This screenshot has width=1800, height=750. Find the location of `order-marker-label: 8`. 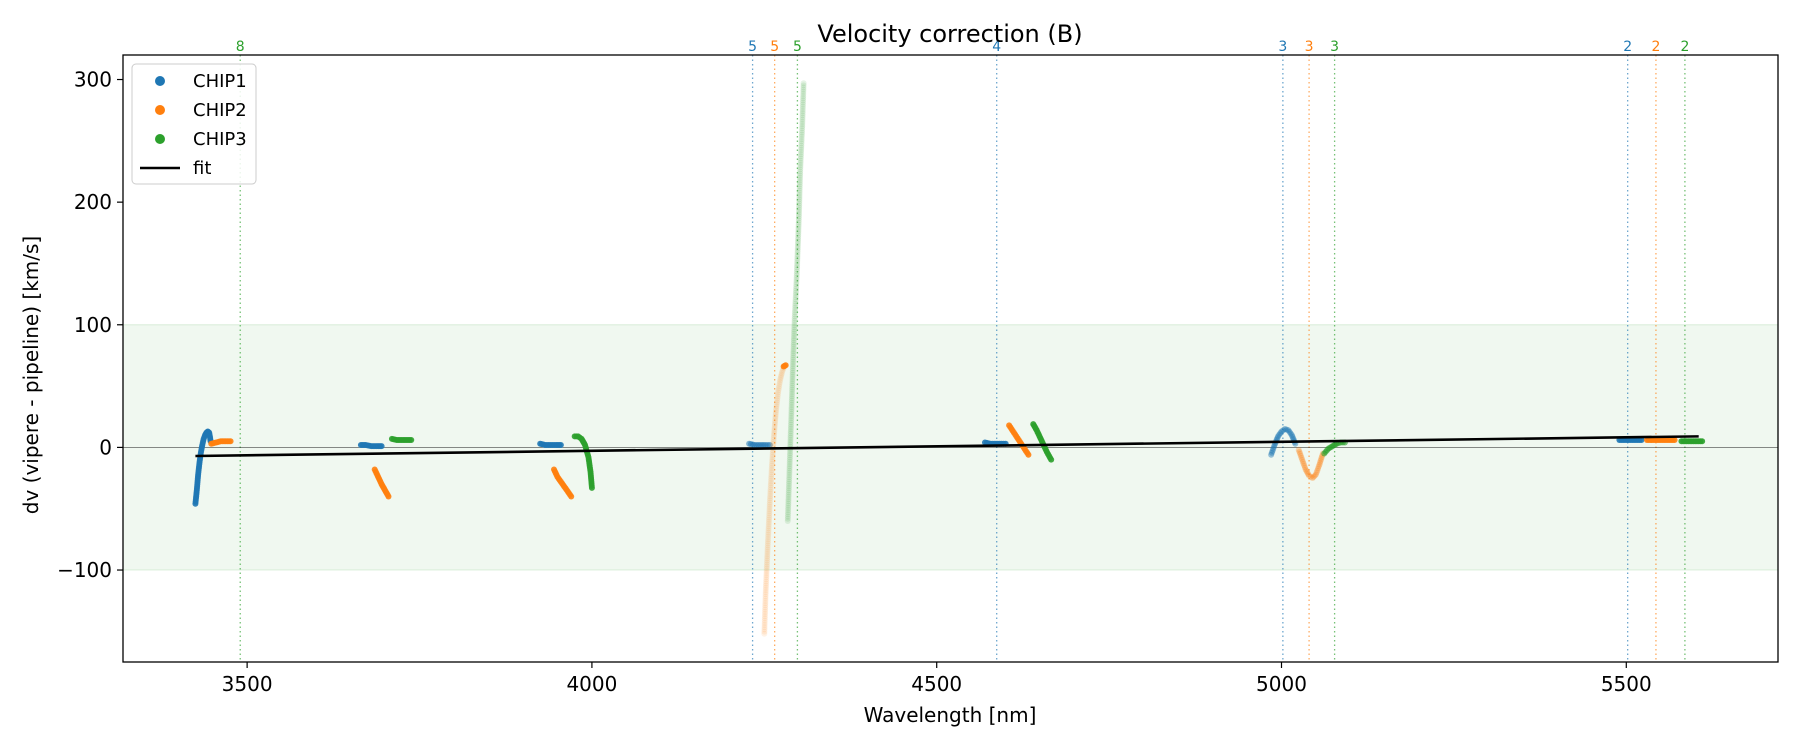

order-marker-label: 8 is located at coordinates (240, 47).